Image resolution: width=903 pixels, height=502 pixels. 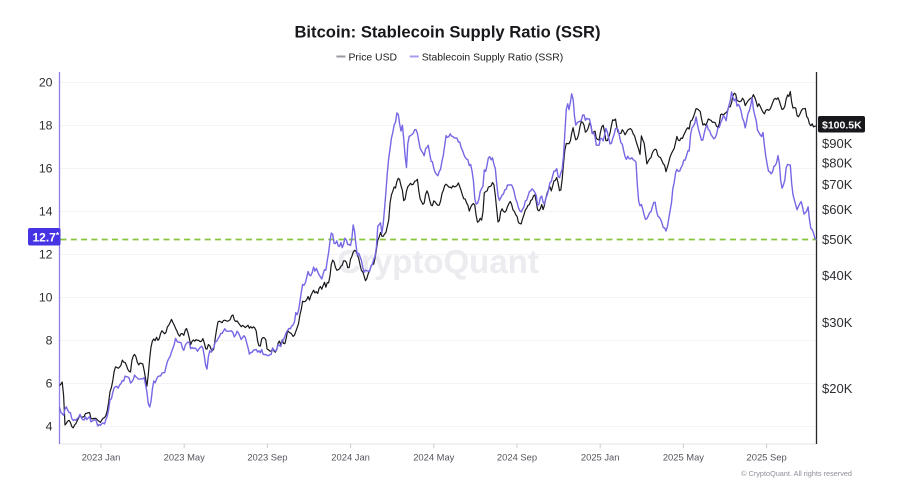 I want to click on svg-text: 14, so click(x=46, y=212).